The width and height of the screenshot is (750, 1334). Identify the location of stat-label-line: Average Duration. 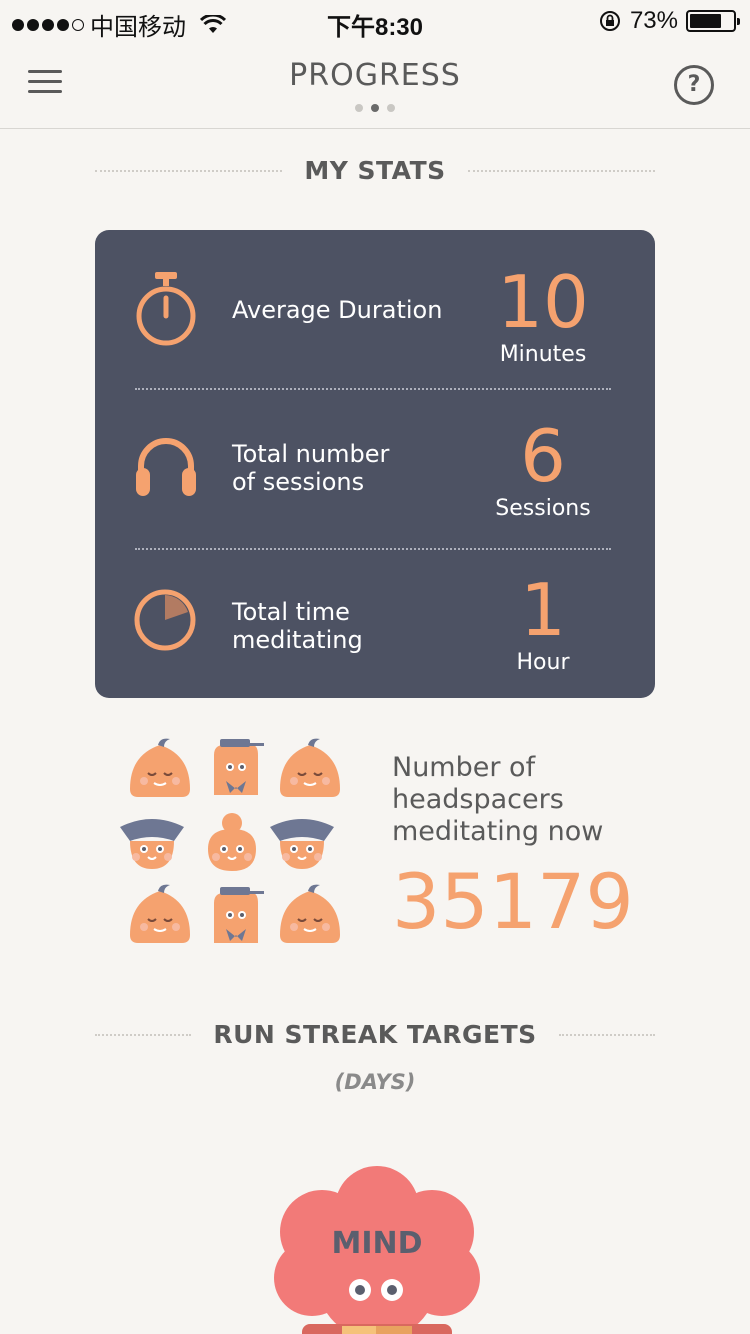
(337, 310).